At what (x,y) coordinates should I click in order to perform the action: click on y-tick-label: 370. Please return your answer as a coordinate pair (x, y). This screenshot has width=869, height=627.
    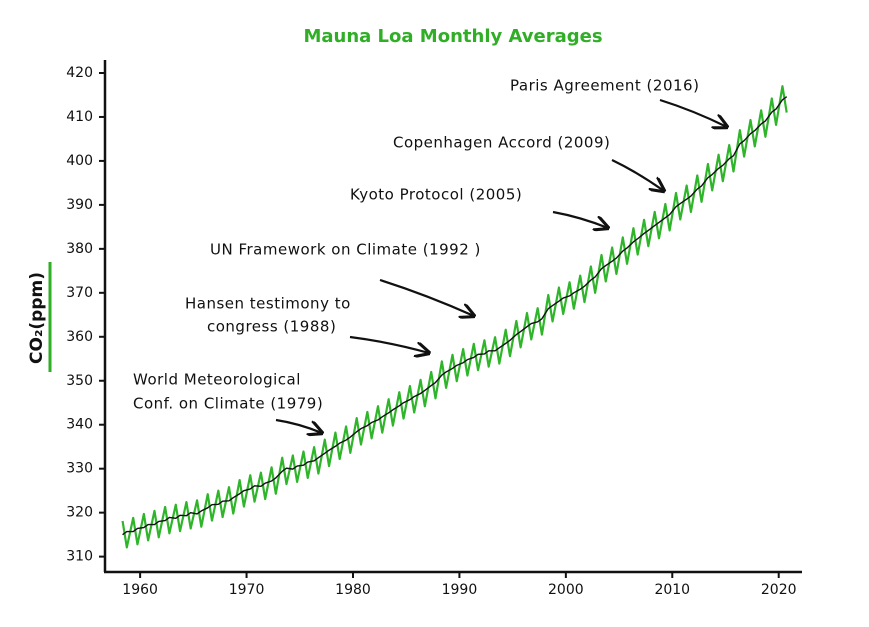
    Looking at the image, I should click on (79, 293).